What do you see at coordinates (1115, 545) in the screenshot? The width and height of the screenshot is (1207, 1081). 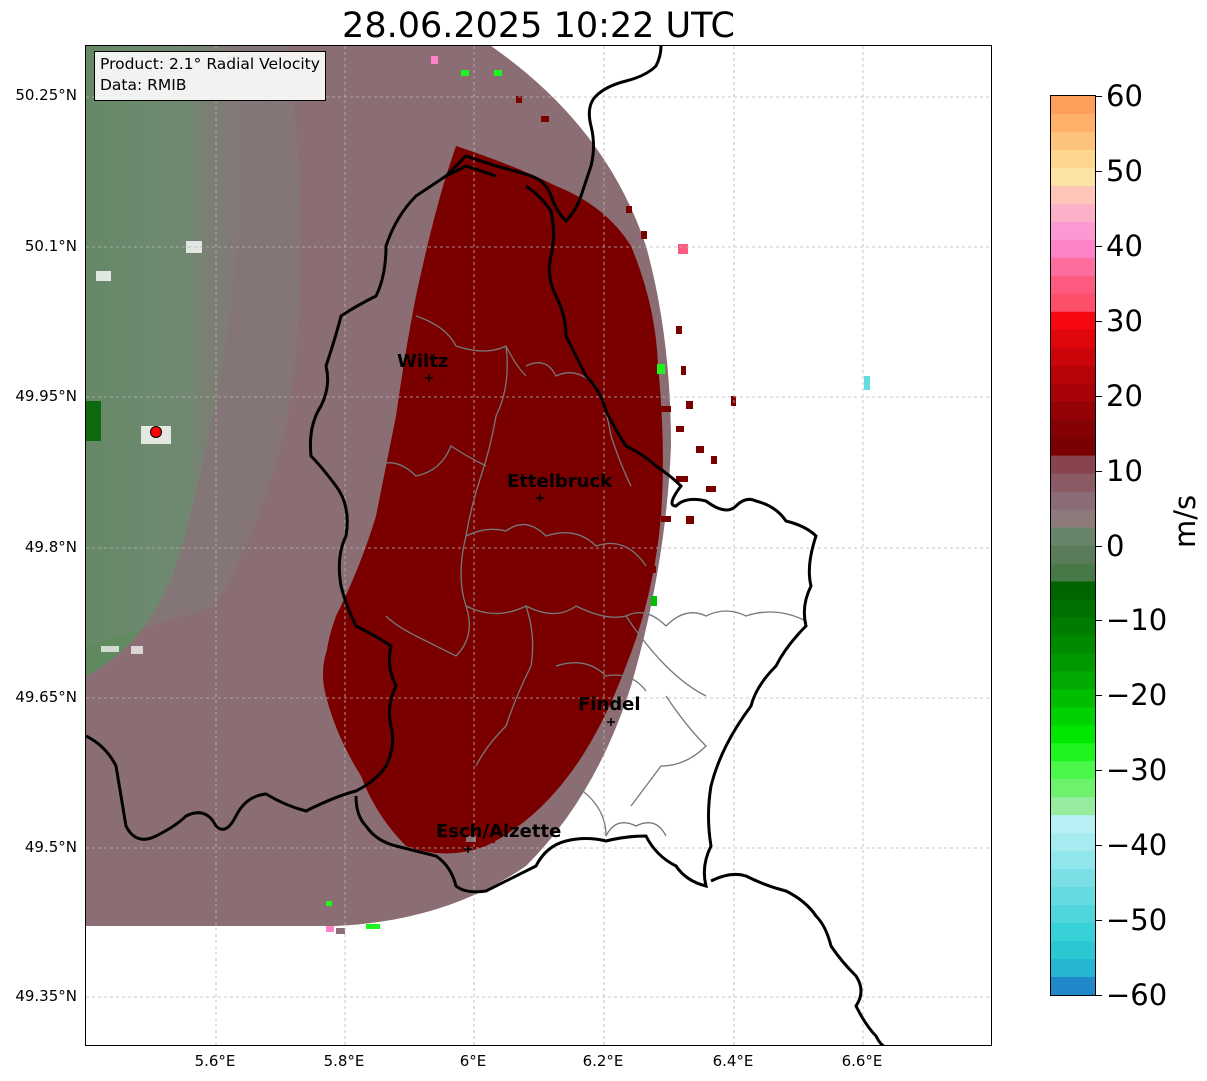 I see `colorbar-tick-label: 0` at bounding box center [1115, 545].